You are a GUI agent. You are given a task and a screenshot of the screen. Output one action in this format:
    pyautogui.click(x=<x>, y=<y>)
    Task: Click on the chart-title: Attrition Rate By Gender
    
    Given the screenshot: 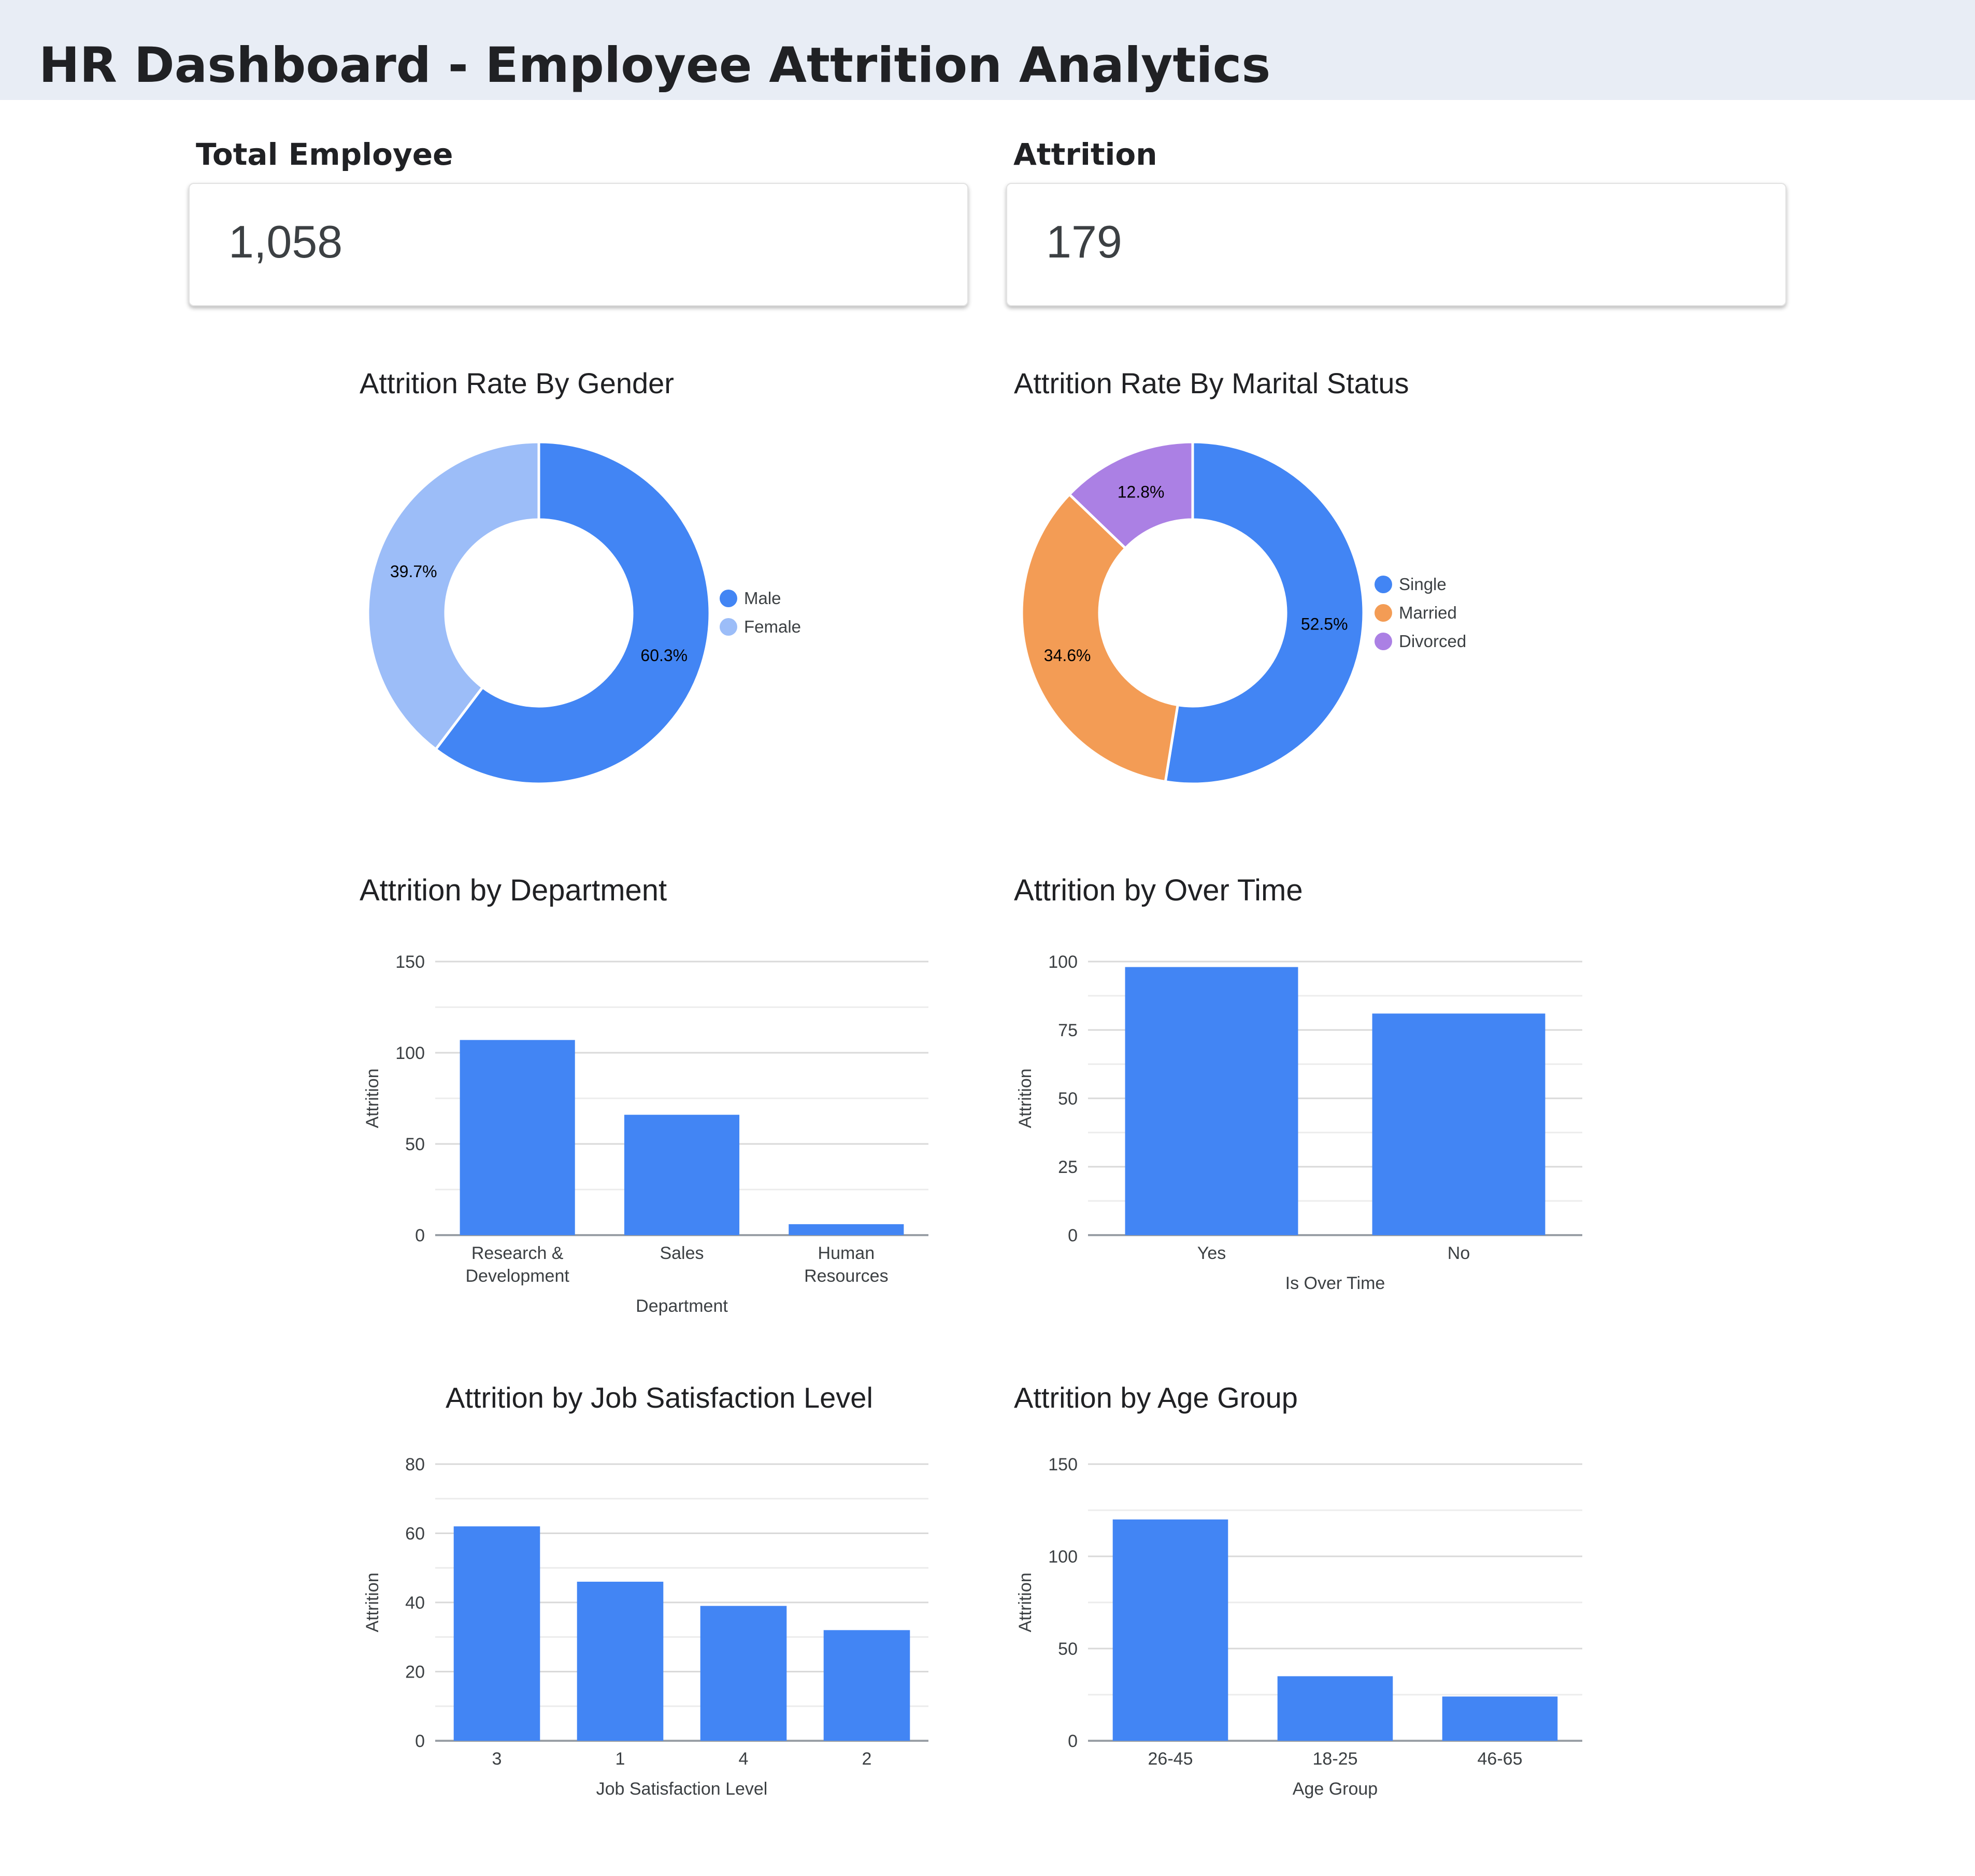 What is the action you would take?
    pyautogui.click(x=517, y=383)
    